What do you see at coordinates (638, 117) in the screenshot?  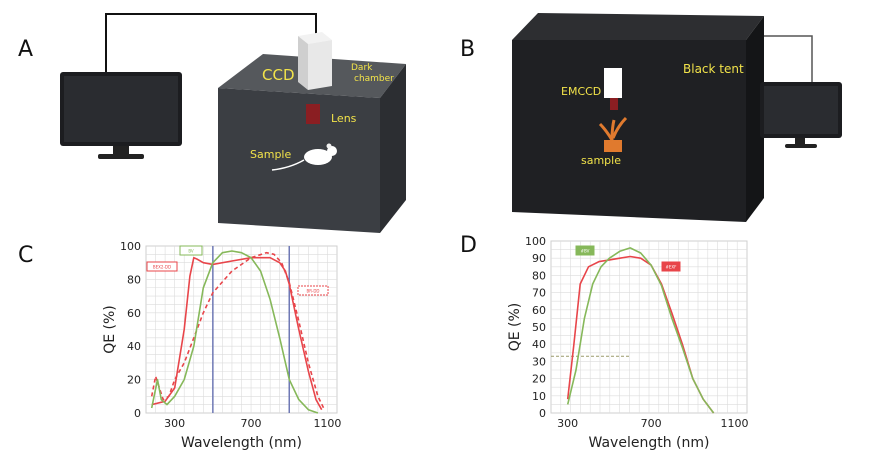 I see `black-tent` at bounding box center [638, 117].